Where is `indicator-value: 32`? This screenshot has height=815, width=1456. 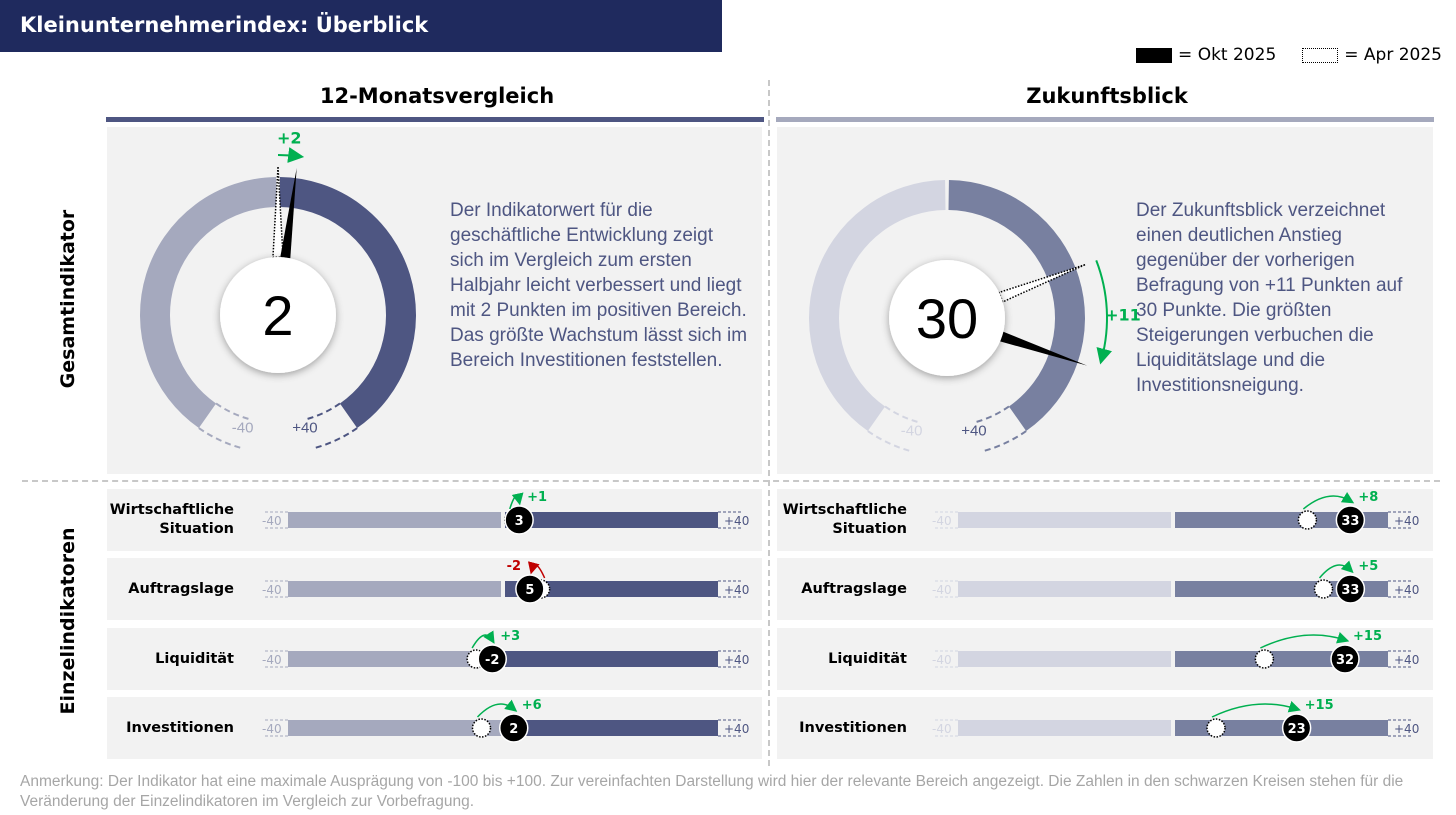
indicator-value: 32 is located at coordinates (1345, 660).